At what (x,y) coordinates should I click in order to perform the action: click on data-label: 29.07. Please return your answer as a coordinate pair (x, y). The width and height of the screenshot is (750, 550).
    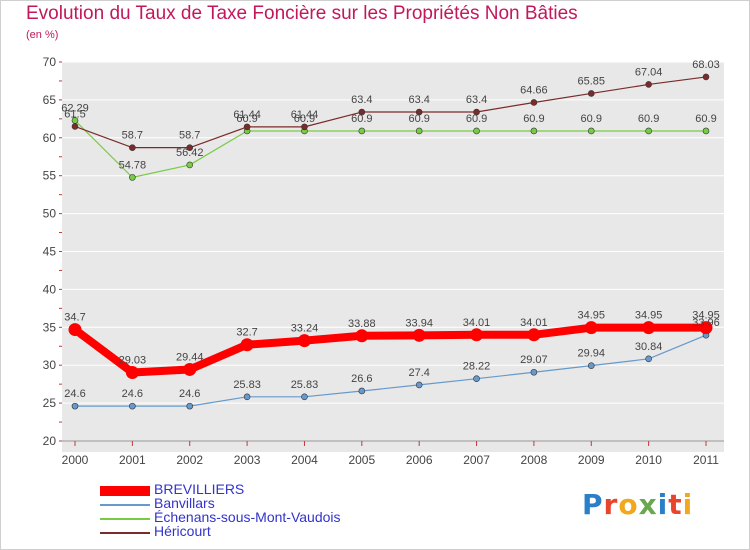
    Looking at the image, I should click on (534, 360).